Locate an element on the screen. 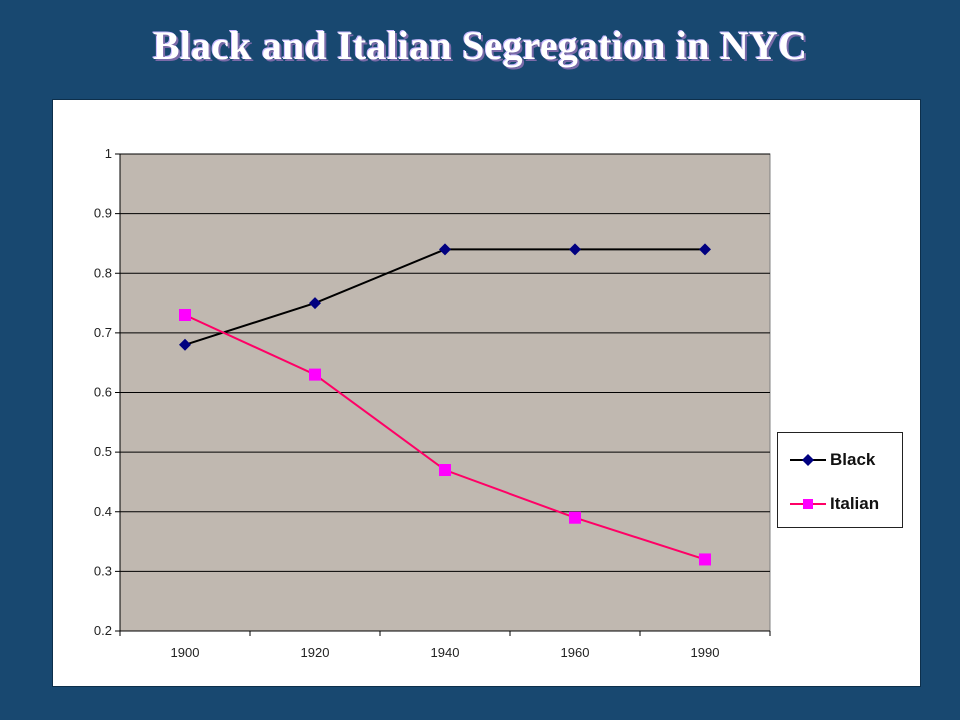 The image size is (960, 720). y-tick-label: 0.3 is located at coordinates (103, 570).